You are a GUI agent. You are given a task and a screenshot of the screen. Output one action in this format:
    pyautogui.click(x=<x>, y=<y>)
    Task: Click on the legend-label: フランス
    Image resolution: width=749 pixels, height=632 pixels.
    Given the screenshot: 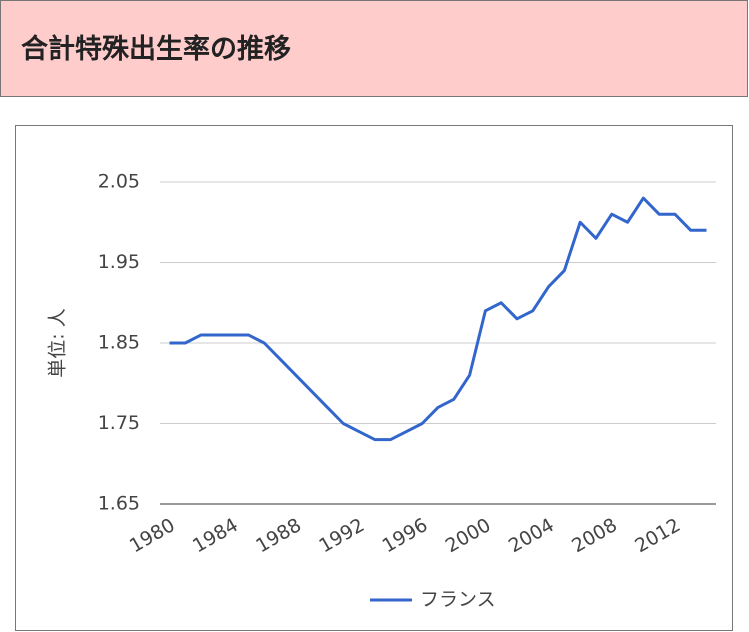 What is the action you would take?
    pyautogui.click(x=458, y=600)
    